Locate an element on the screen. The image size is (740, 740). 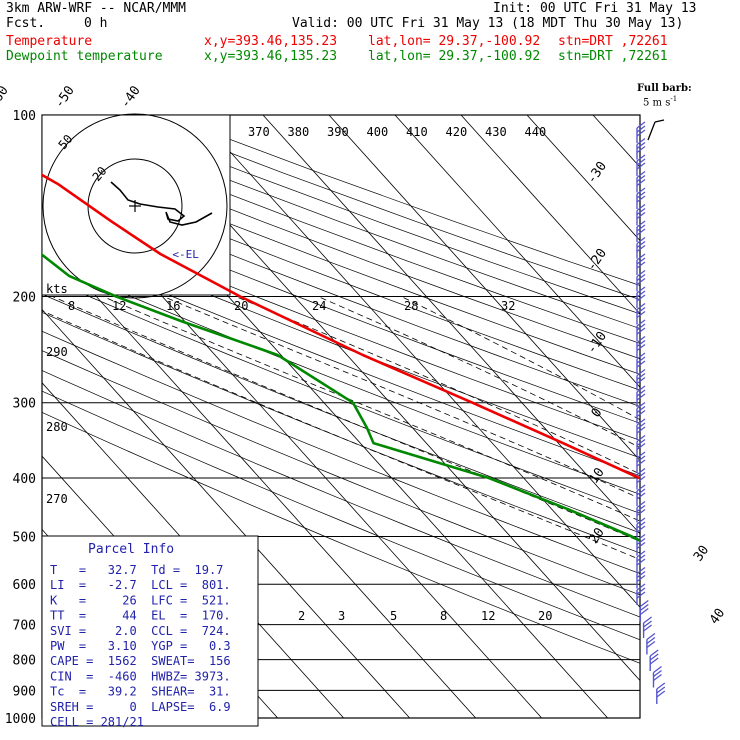
parcel-info-row: T = 32.7 Td = 19.7 is located at coordinates (136, 570).